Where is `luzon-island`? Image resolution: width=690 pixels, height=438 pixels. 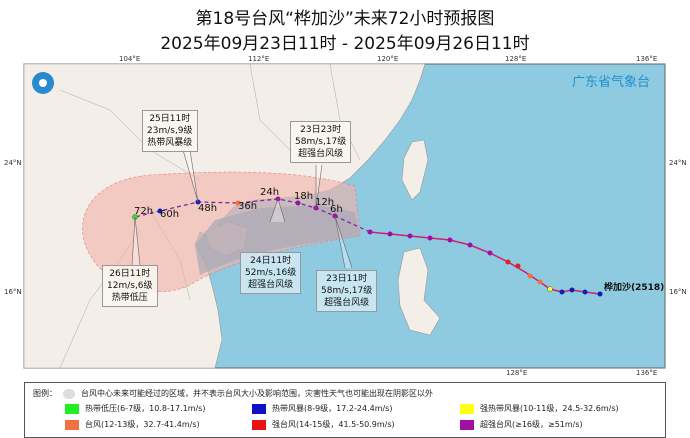
luzon-island is located at coordinates (419, 291).